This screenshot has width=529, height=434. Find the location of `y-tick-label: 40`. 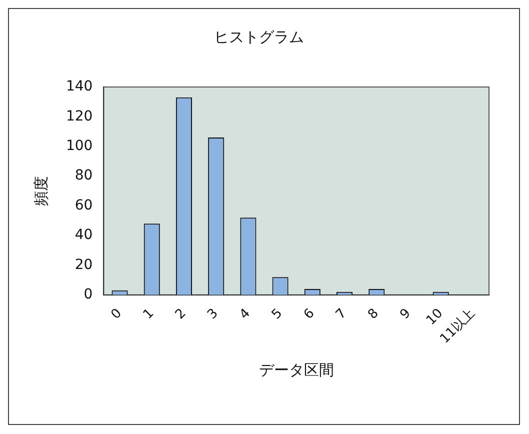

y-tick-label: 40 is located at coordinates (83, 235).